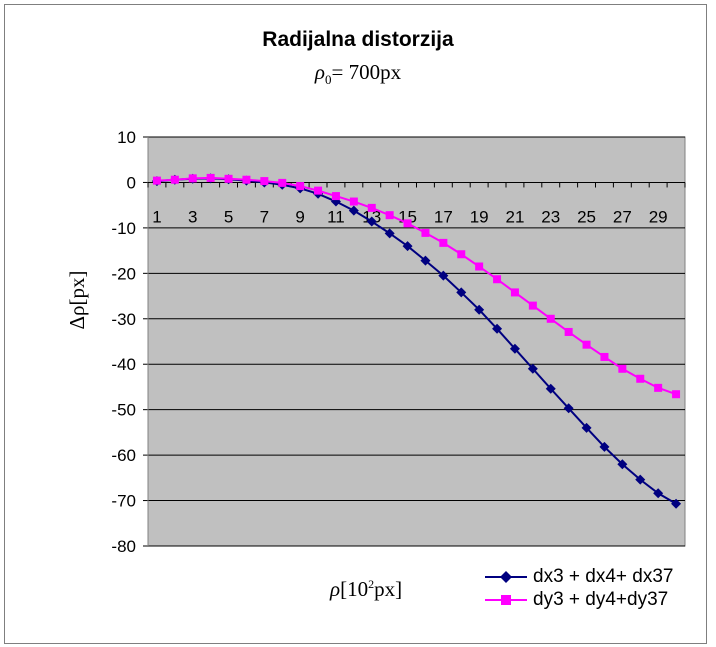  Describe the element at coordinates (443, 216) in the screenshot. I see `x-tick-label: 17` at that location.